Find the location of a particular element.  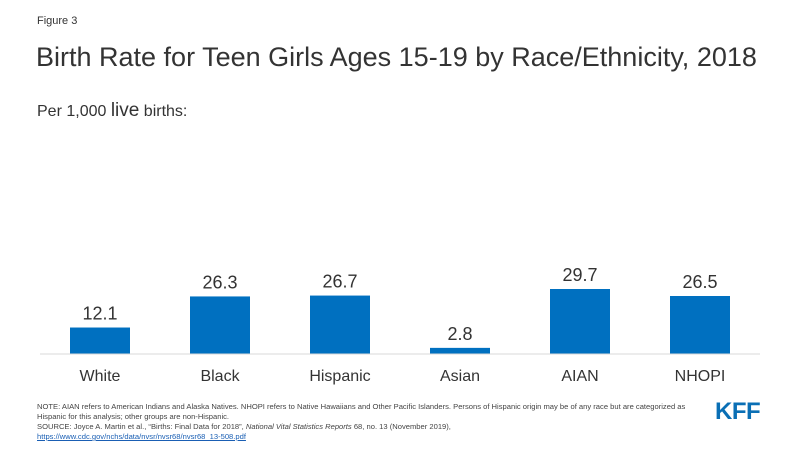

category-label-black: Black is located at coordinates (220, 376).